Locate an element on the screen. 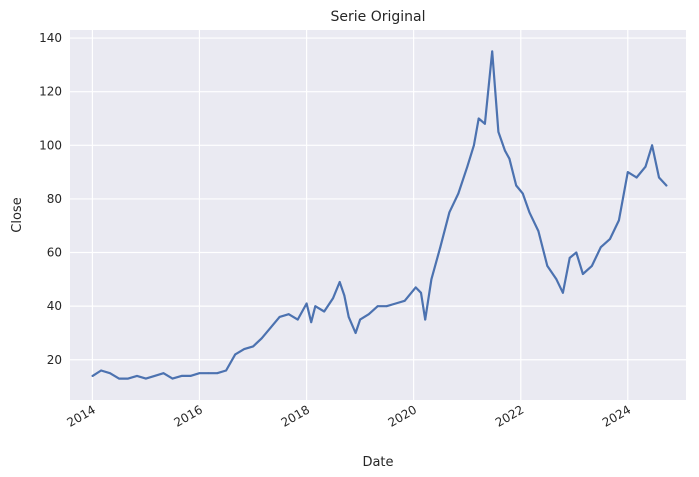  x-tick-label: 2018 is located at coordinates (295, 415).